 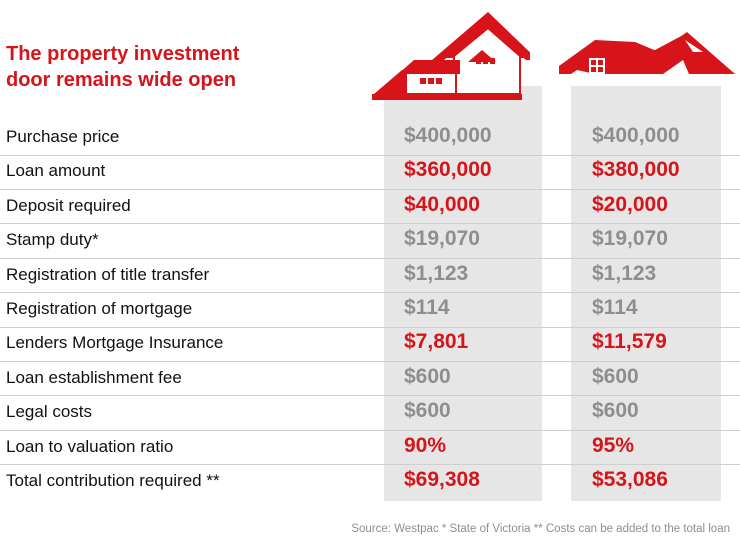 I want to click on row-label: Loan amount, so click(x=56, y=171).